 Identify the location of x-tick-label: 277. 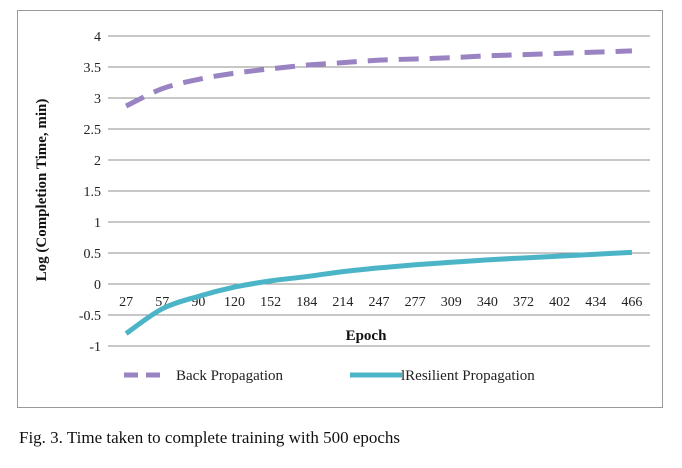
(415, 302).